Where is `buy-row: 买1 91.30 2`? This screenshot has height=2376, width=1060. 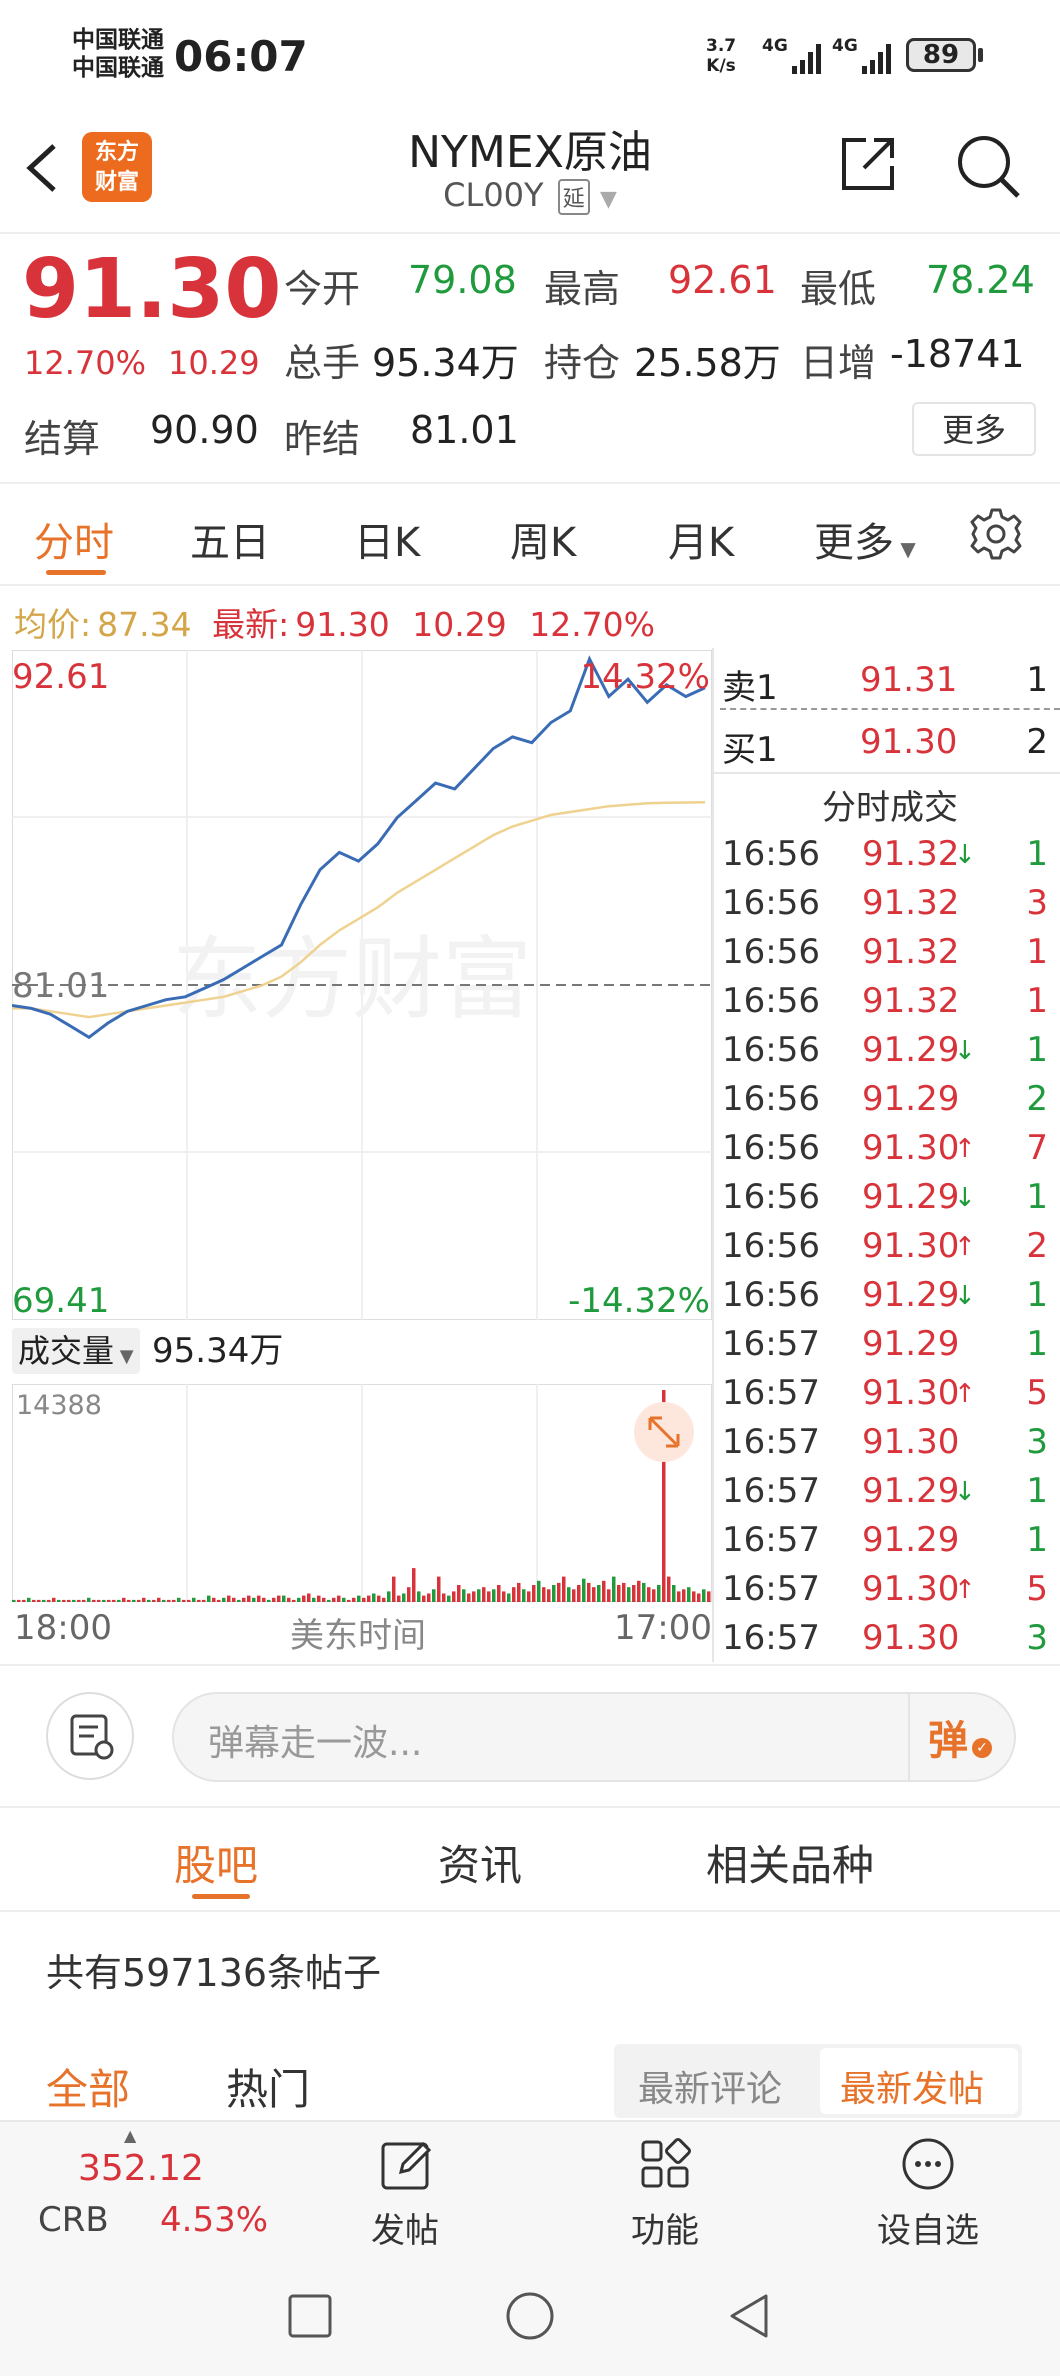 buy-row: 买1 91.30 2 is located at coordinates (890, 744).